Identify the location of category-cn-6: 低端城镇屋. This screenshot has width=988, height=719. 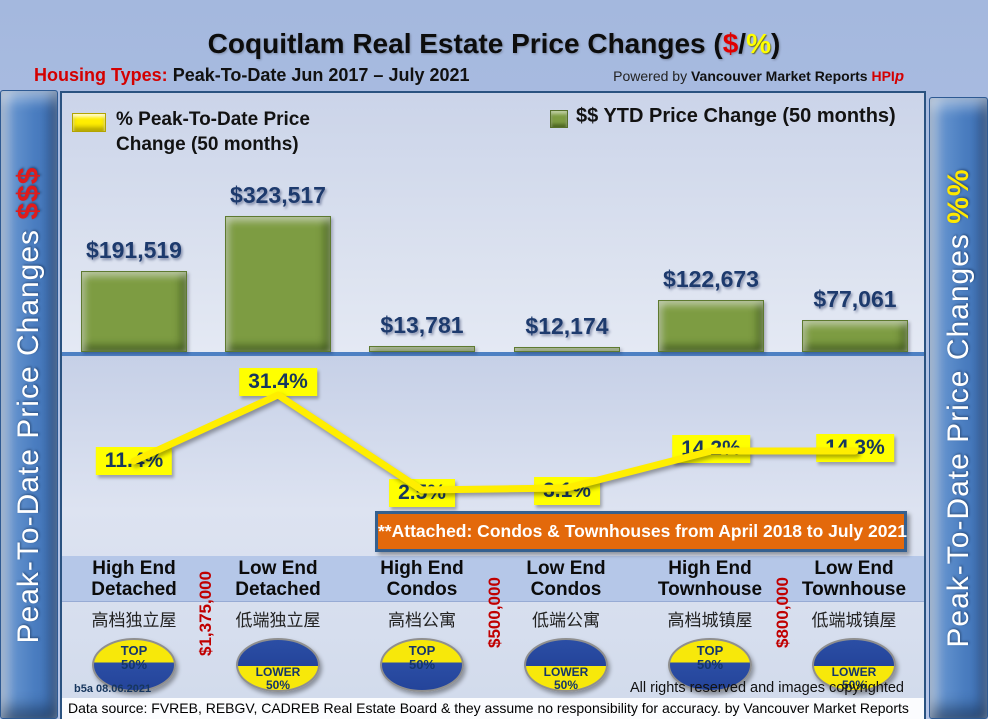
(854, 621).